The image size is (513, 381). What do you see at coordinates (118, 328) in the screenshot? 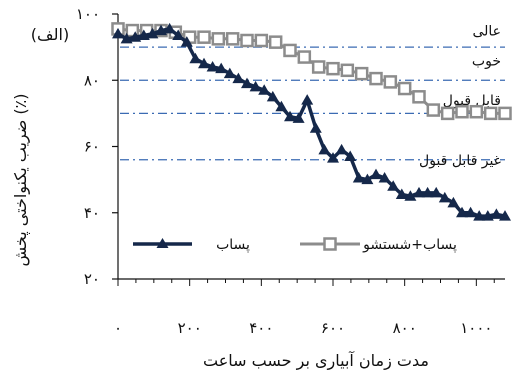
I see `x-tick-label-0: ۰` at bounding box center [118, 328].